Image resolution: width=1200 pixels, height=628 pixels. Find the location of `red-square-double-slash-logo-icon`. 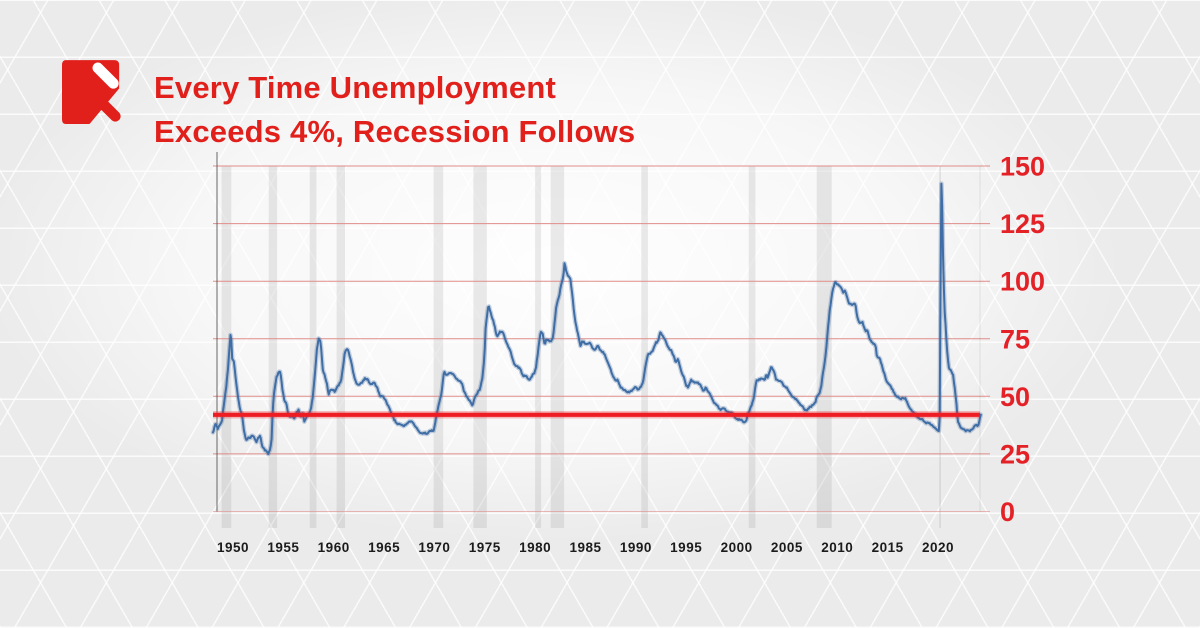

red-square-double-slash-logo-icon is located at coordinates (91, 92).